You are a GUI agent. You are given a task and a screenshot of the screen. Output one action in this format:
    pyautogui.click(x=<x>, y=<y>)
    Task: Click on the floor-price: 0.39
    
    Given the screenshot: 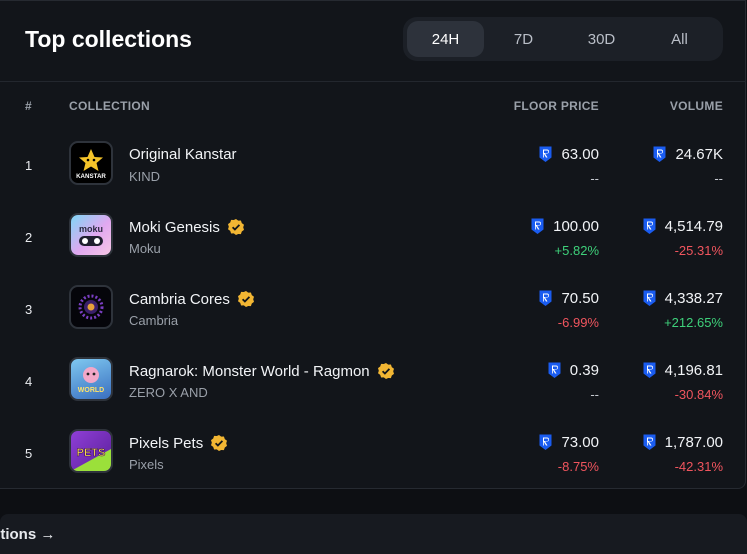 What is the action you would take?
    pyautogui.click(x=573, y=370)
    